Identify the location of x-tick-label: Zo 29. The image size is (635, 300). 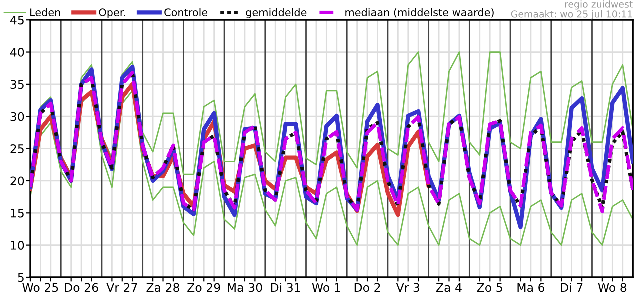
(204, 287).